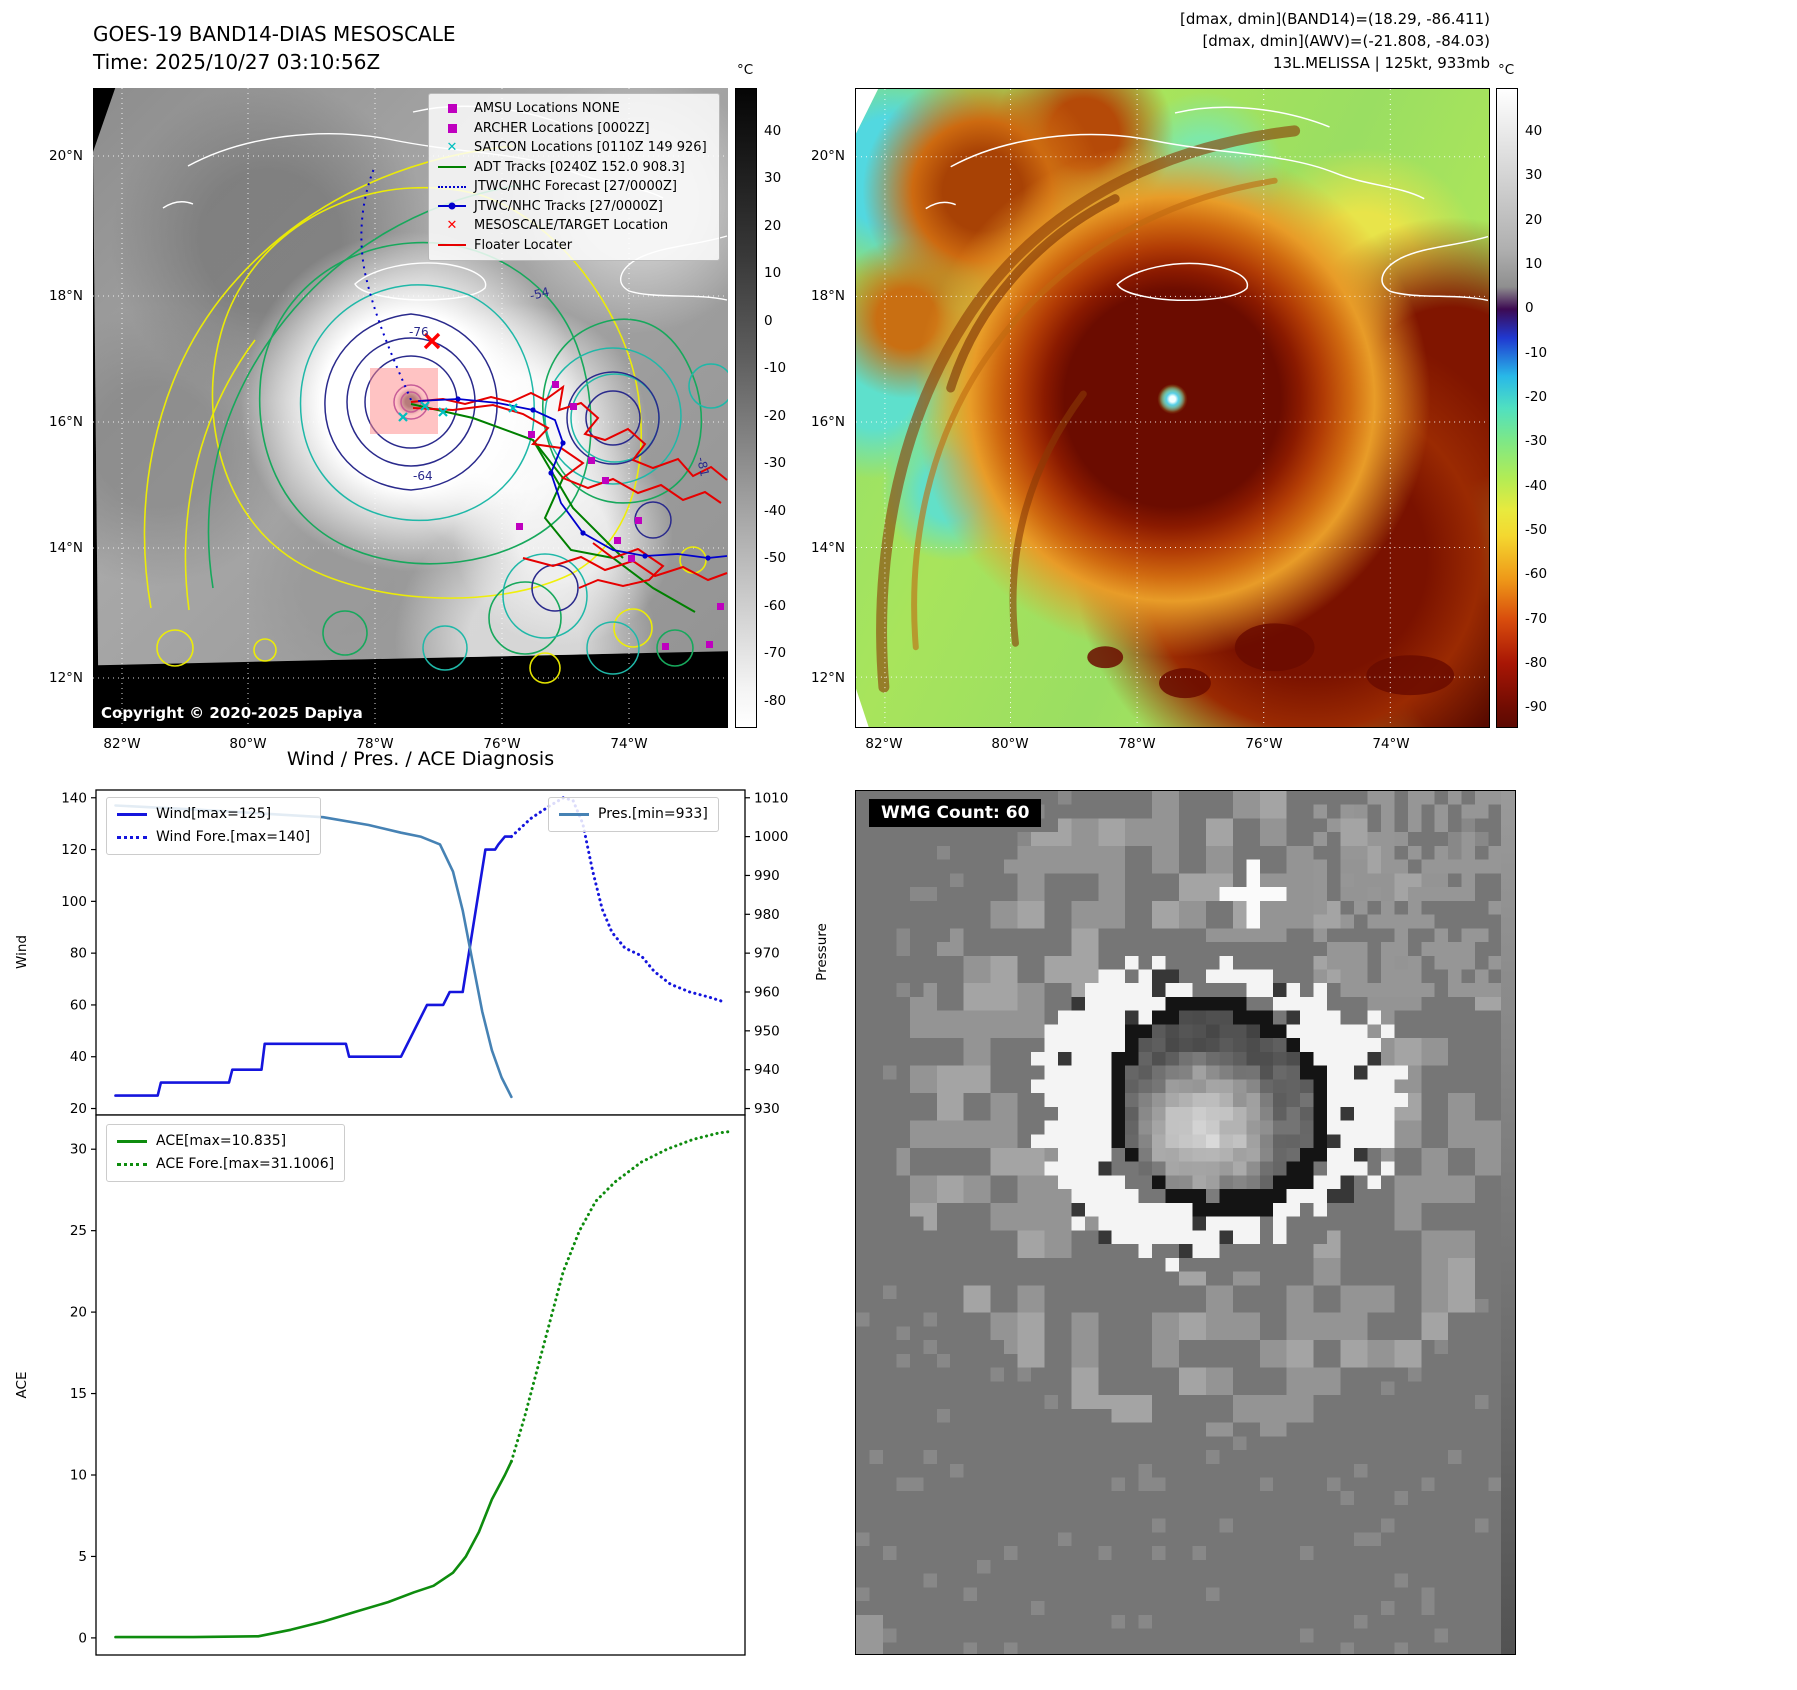  What do you see at coordinates (771, 798) in the screenshot?
I see `svg-text: 1010` at bounding box center [771, 798].